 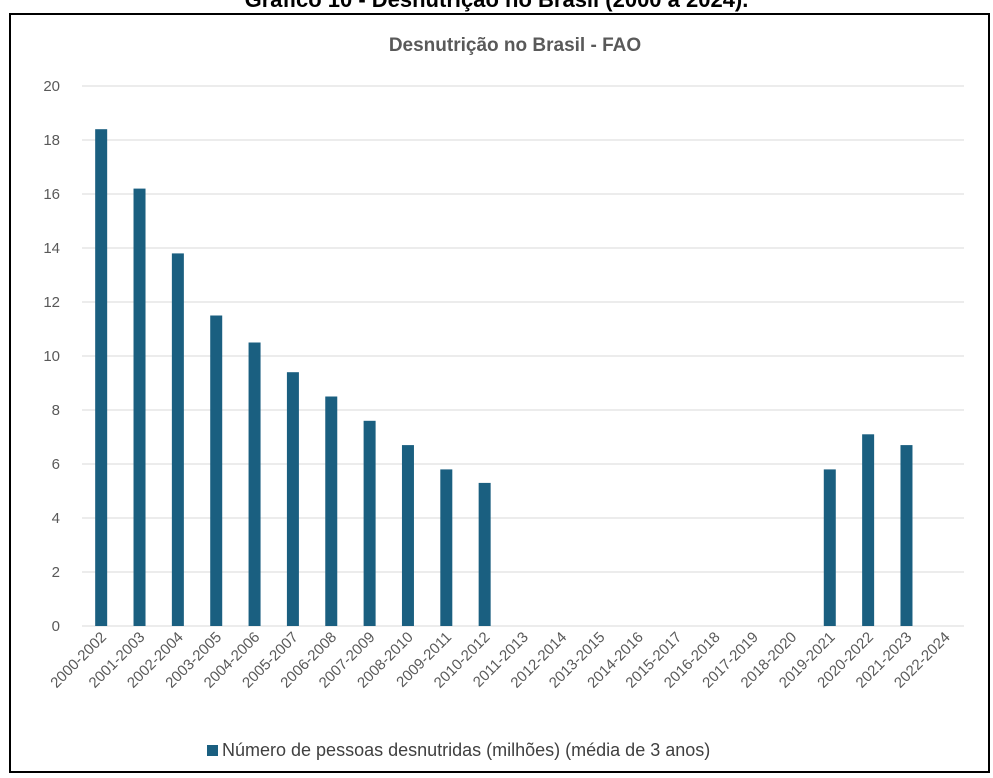 I want to click on y-tick-label: 10, so click(x=51, y=356).